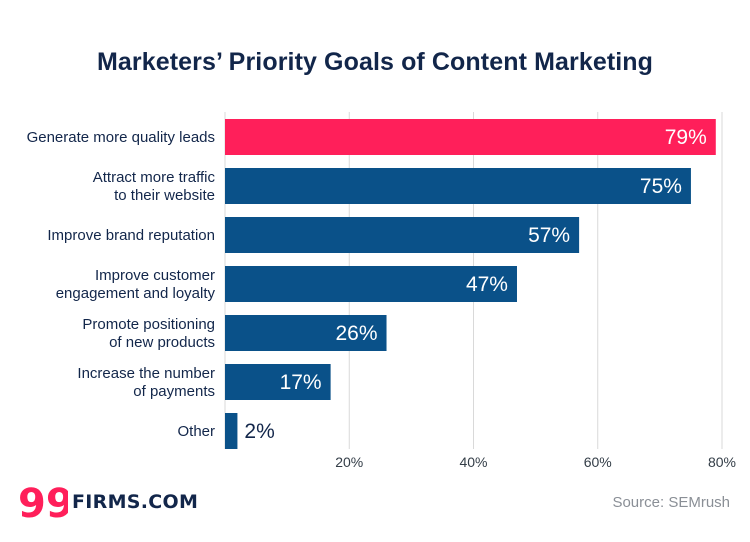  Describe the element at coordinates (473, 462) in the screenshot. I see `x-tick-label: 40%` at that location.